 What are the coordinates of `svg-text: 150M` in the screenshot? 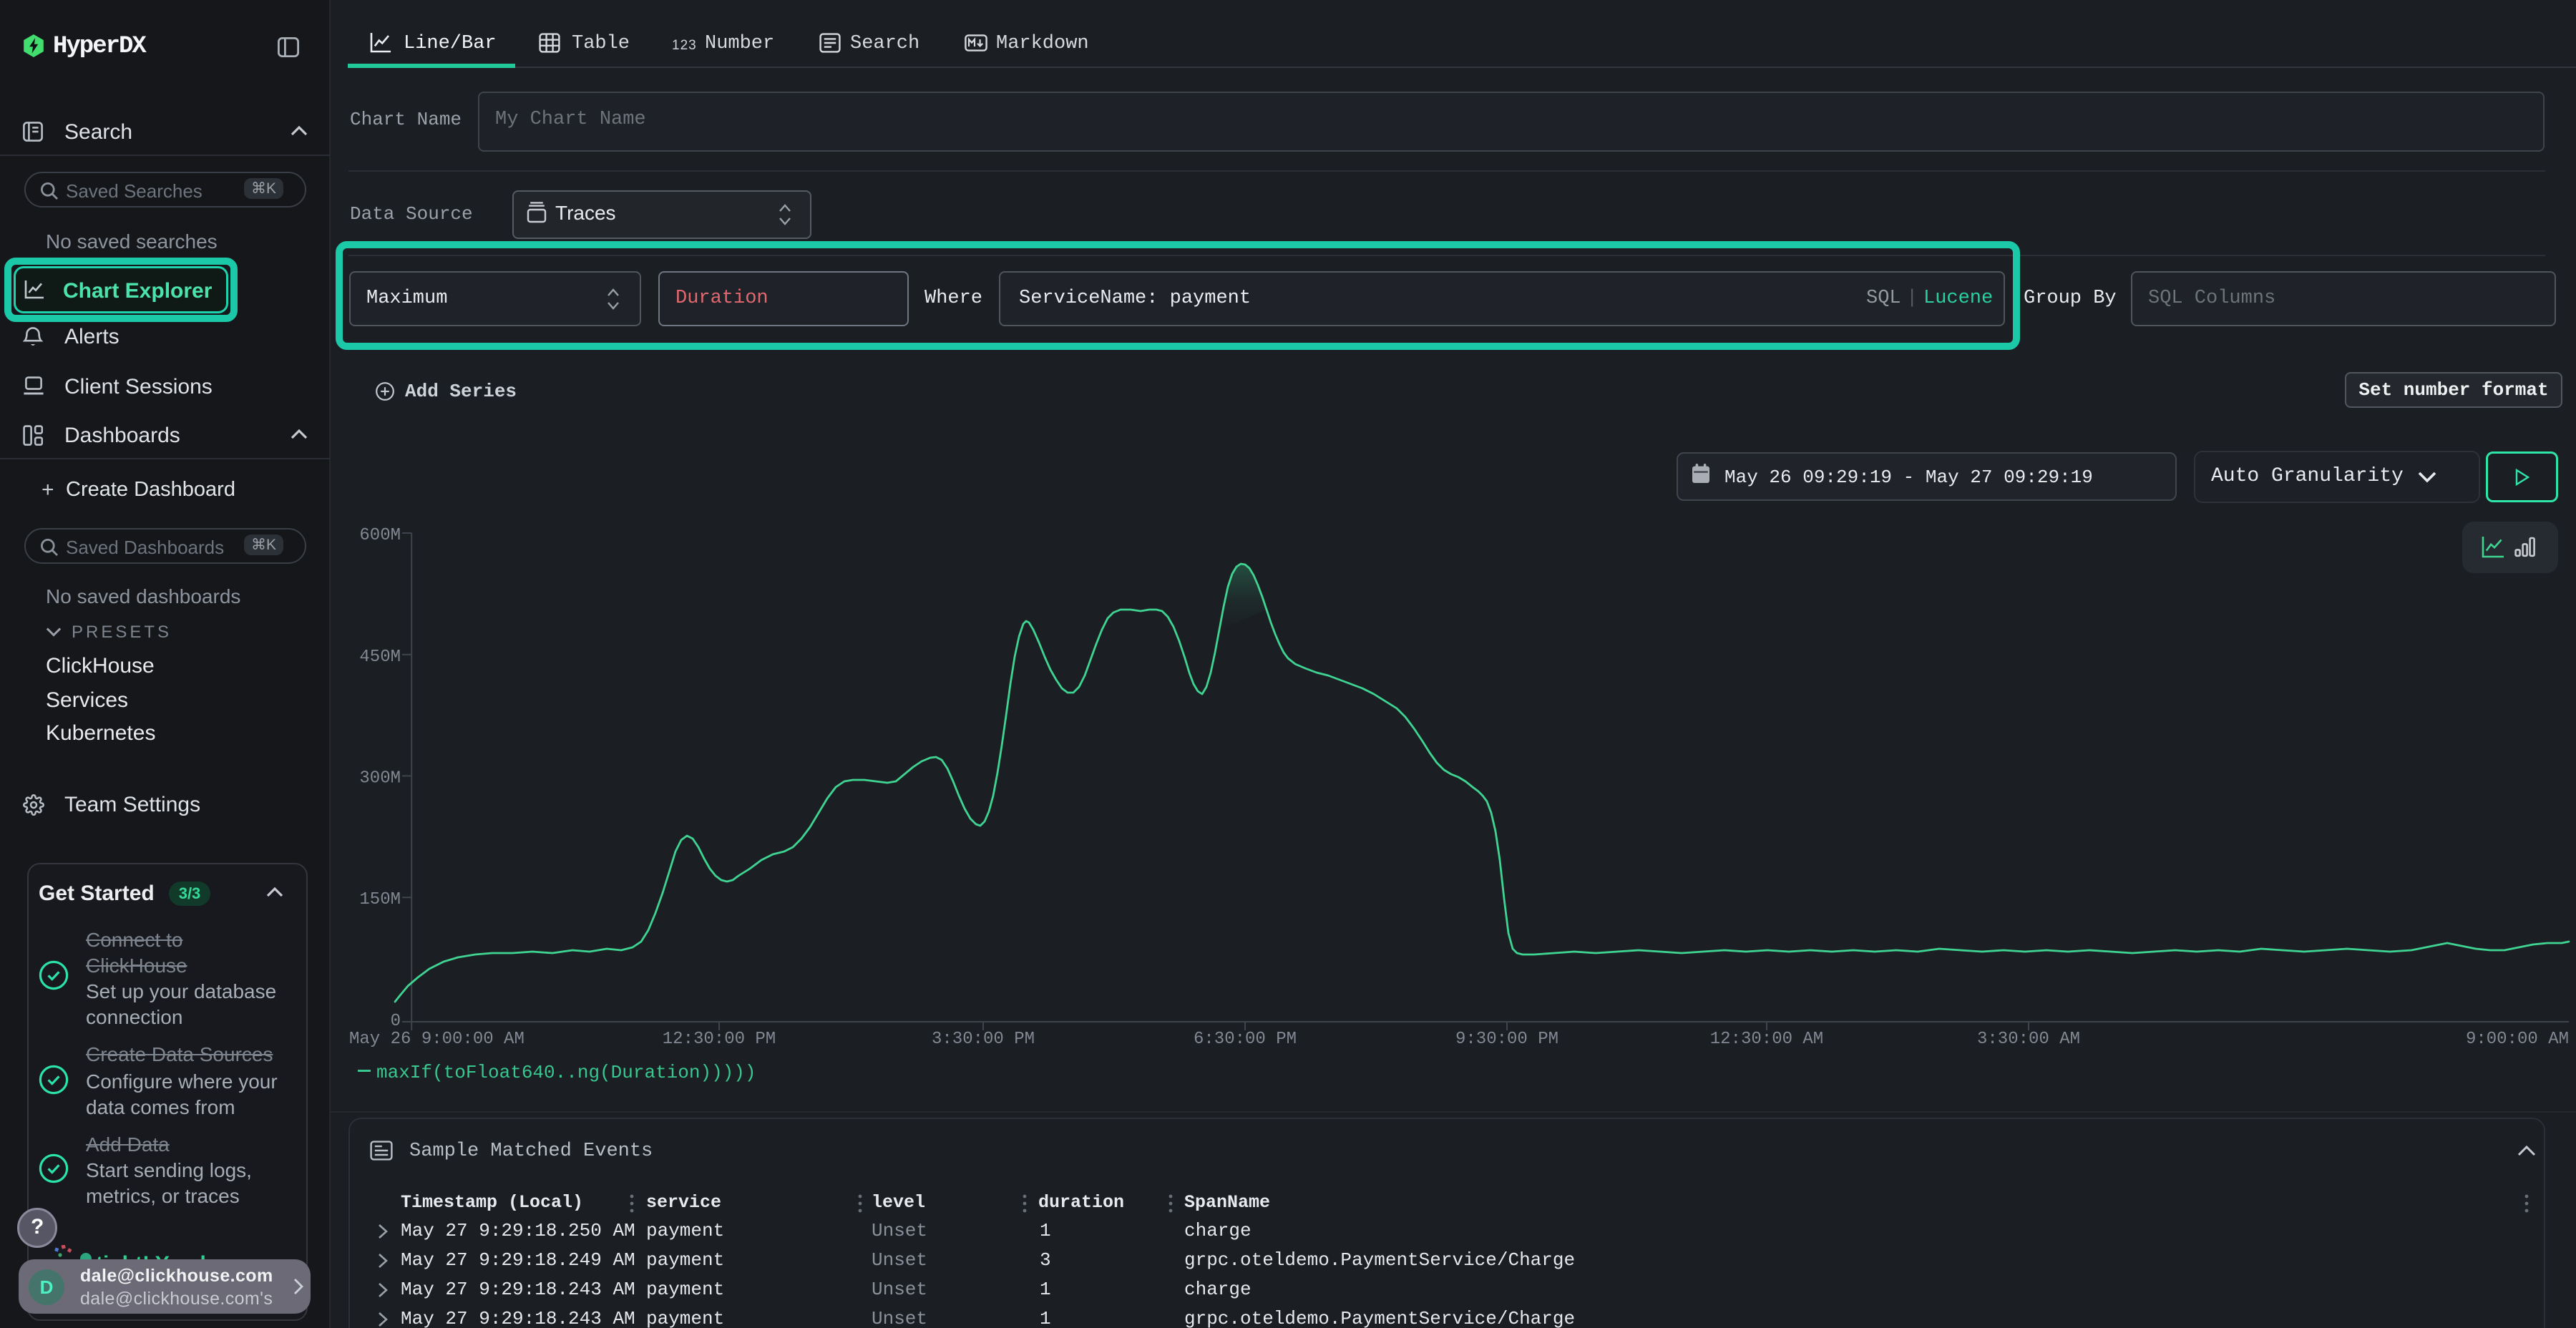 It's located at (380, 900).